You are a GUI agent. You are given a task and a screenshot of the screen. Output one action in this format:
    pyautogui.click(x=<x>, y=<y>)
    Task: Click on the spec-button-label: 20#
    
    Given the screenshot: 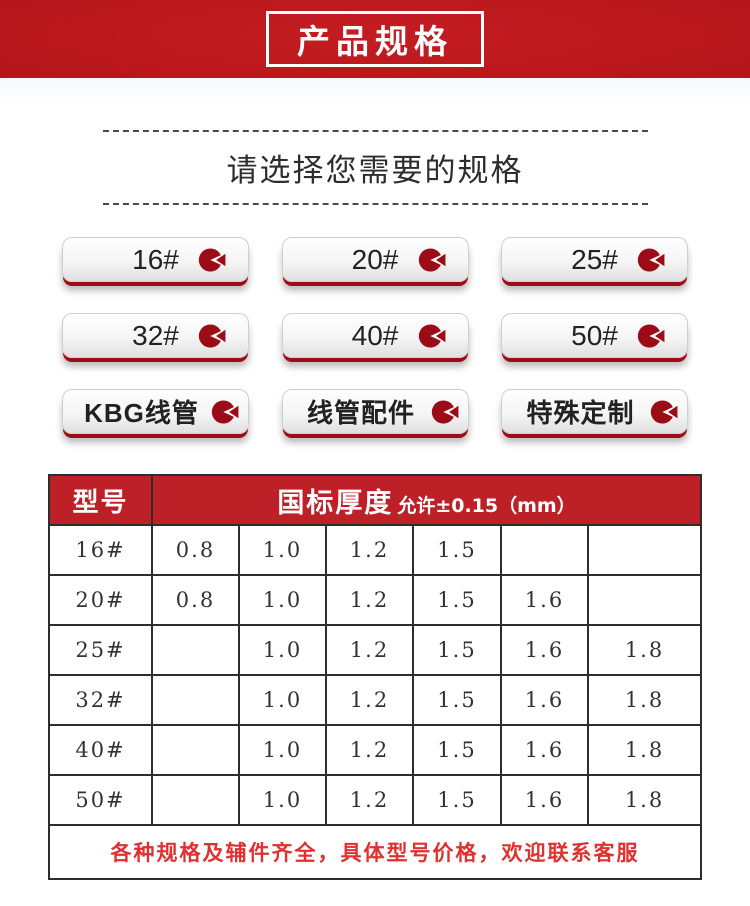 What is the action you would take?
    pyautogui.click(x=375, y=259)
    